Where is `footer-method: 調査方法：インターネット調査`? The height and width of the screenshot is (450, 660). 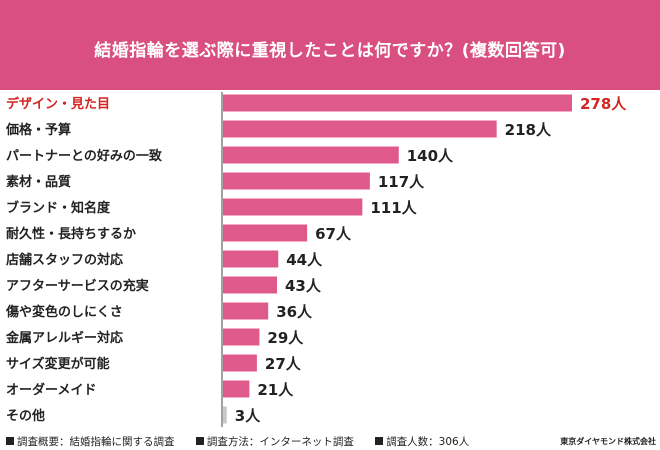 footer-method: 調査方法：インターネット調査 is located at coordinates (274, 442).